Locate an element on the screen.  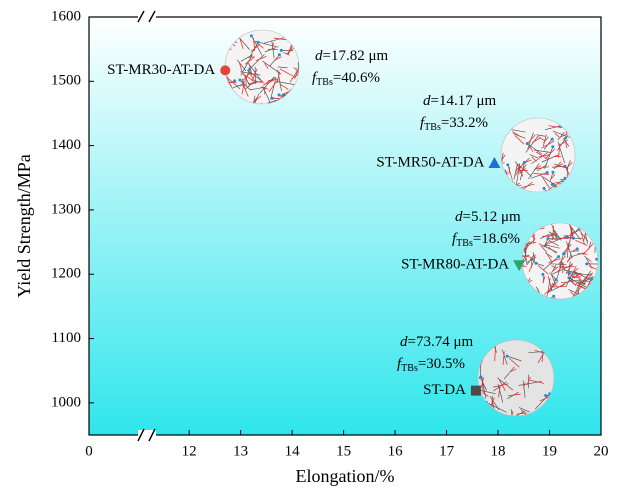
x-tick-label: 18 is located at coordinates (498, 451).